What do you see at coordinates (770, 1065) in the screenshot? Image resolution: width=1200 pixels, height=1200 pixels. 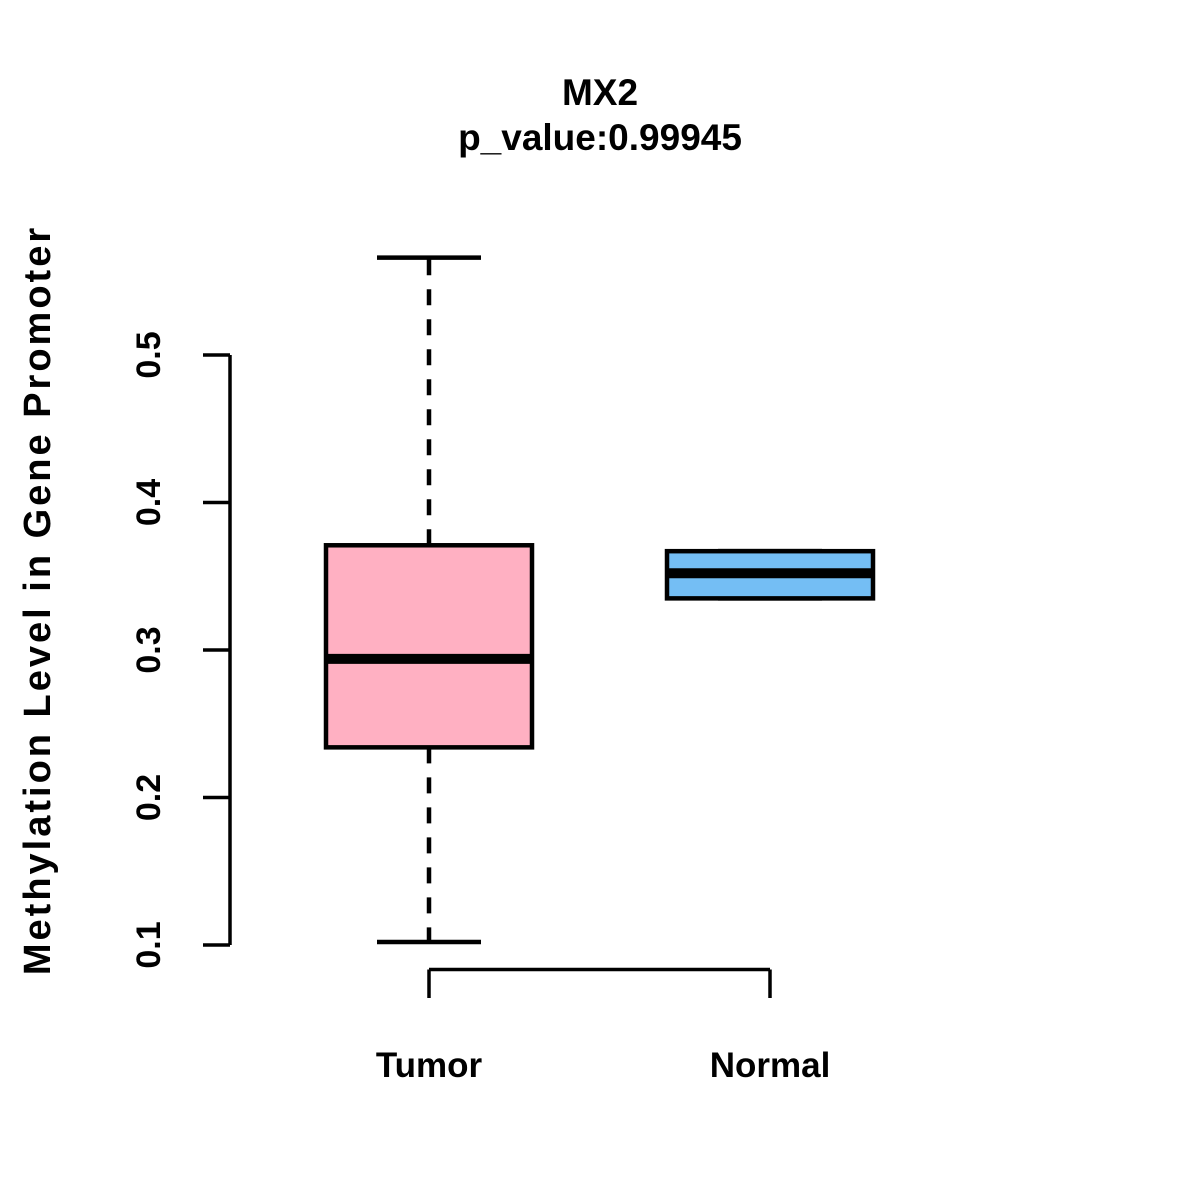 I see `x-label-normal: Normal` at bounding box center [770, 1065].